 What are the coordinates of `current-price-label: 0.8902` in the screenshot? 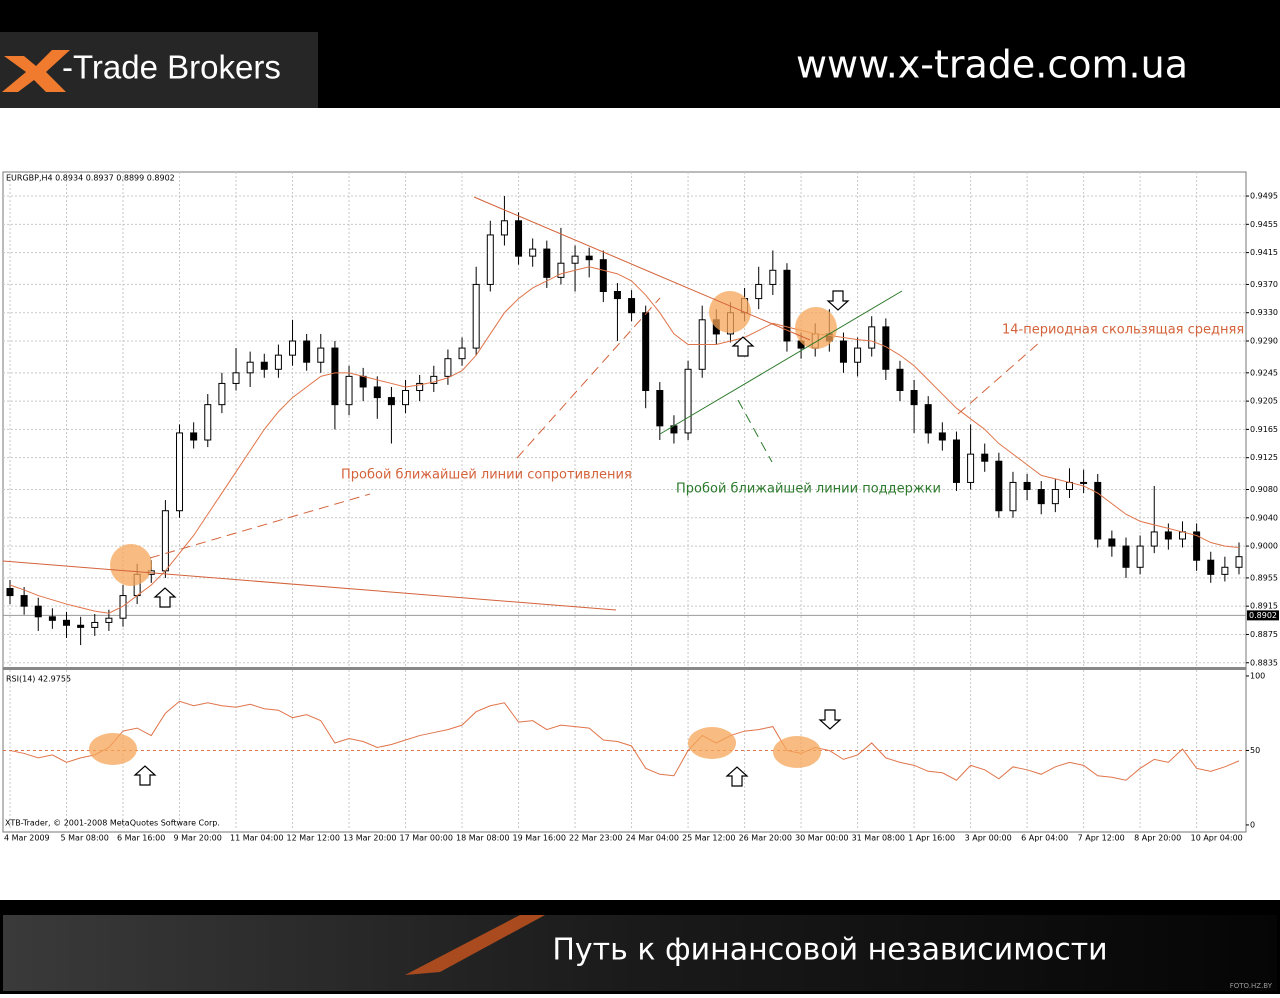 It's located at (1263, 615).